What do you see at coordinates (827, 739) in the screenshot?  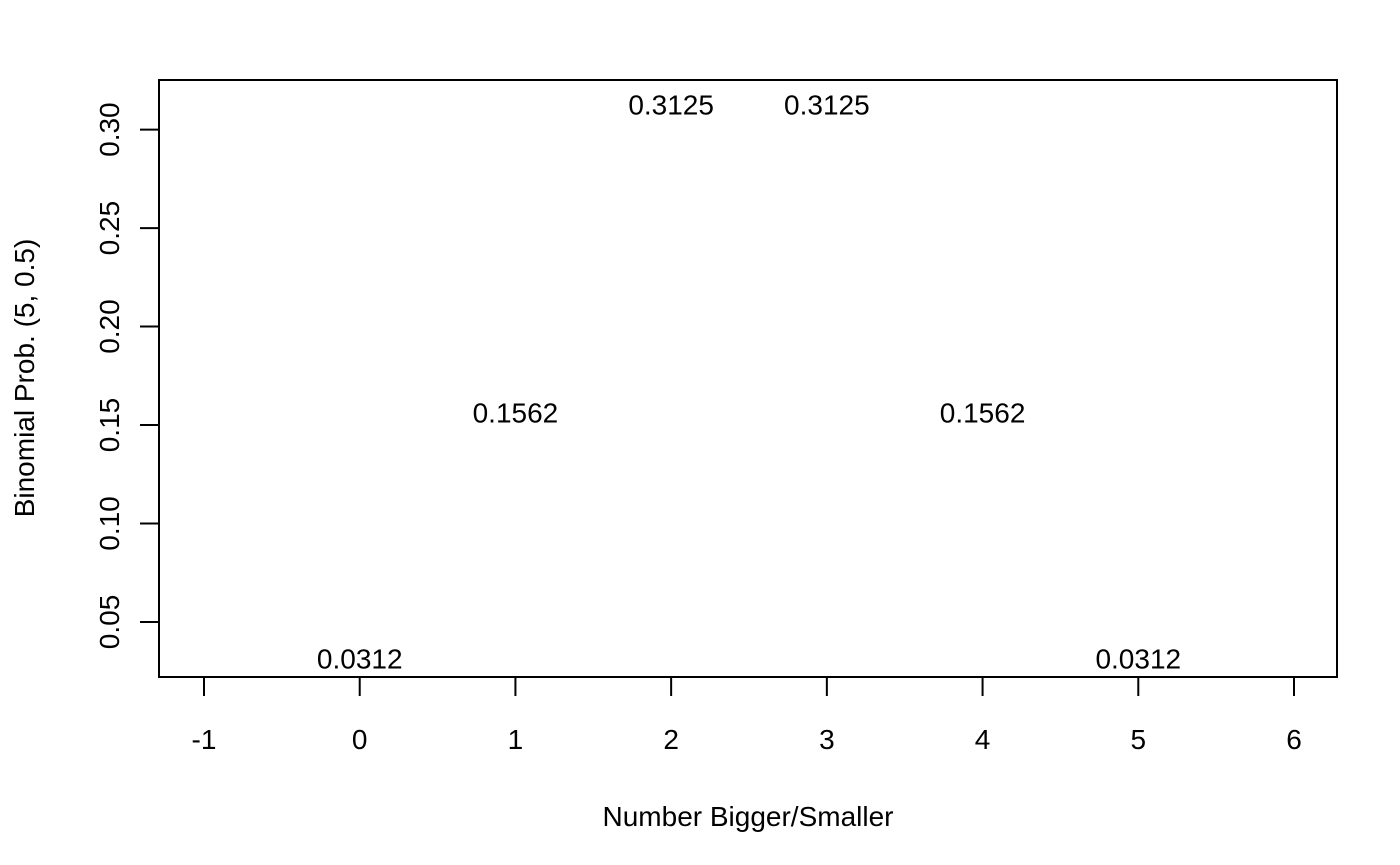 I see `x-tick-label: 3` at bounding box center [827, 739].